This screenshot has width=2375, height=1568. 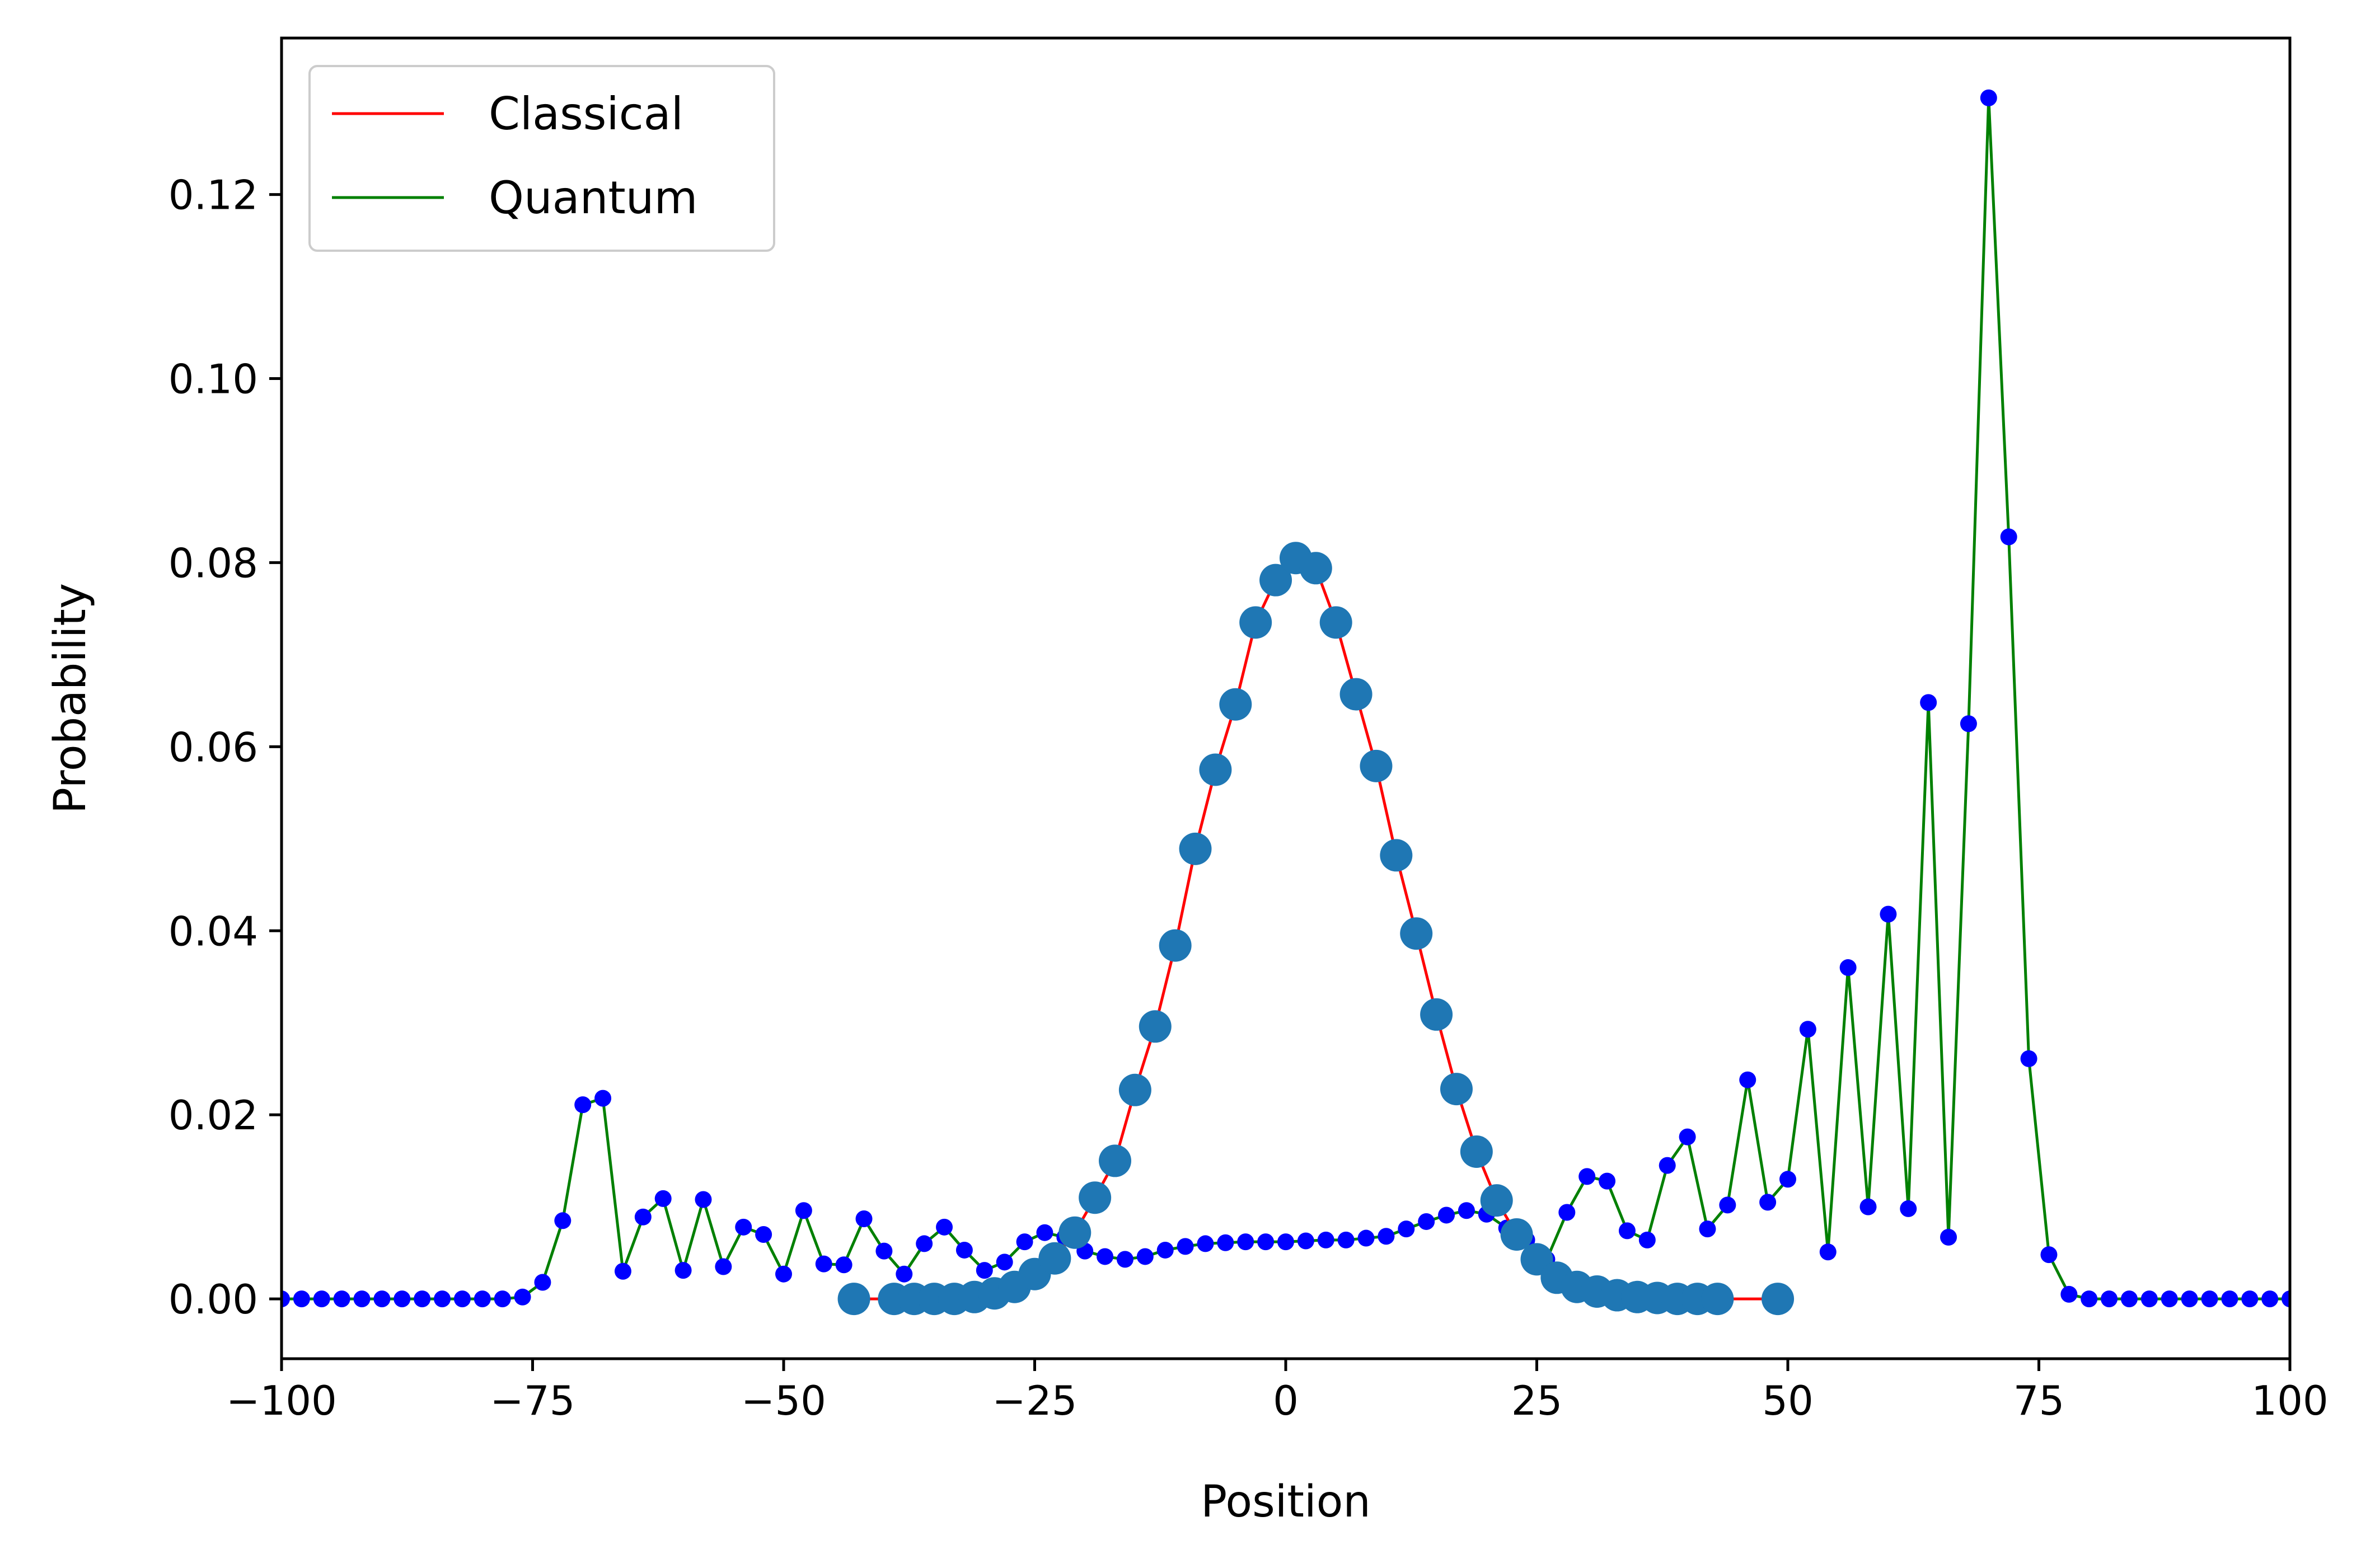 I want to click on legend-label-quantum: Quantum, so click(x=593, y=198).